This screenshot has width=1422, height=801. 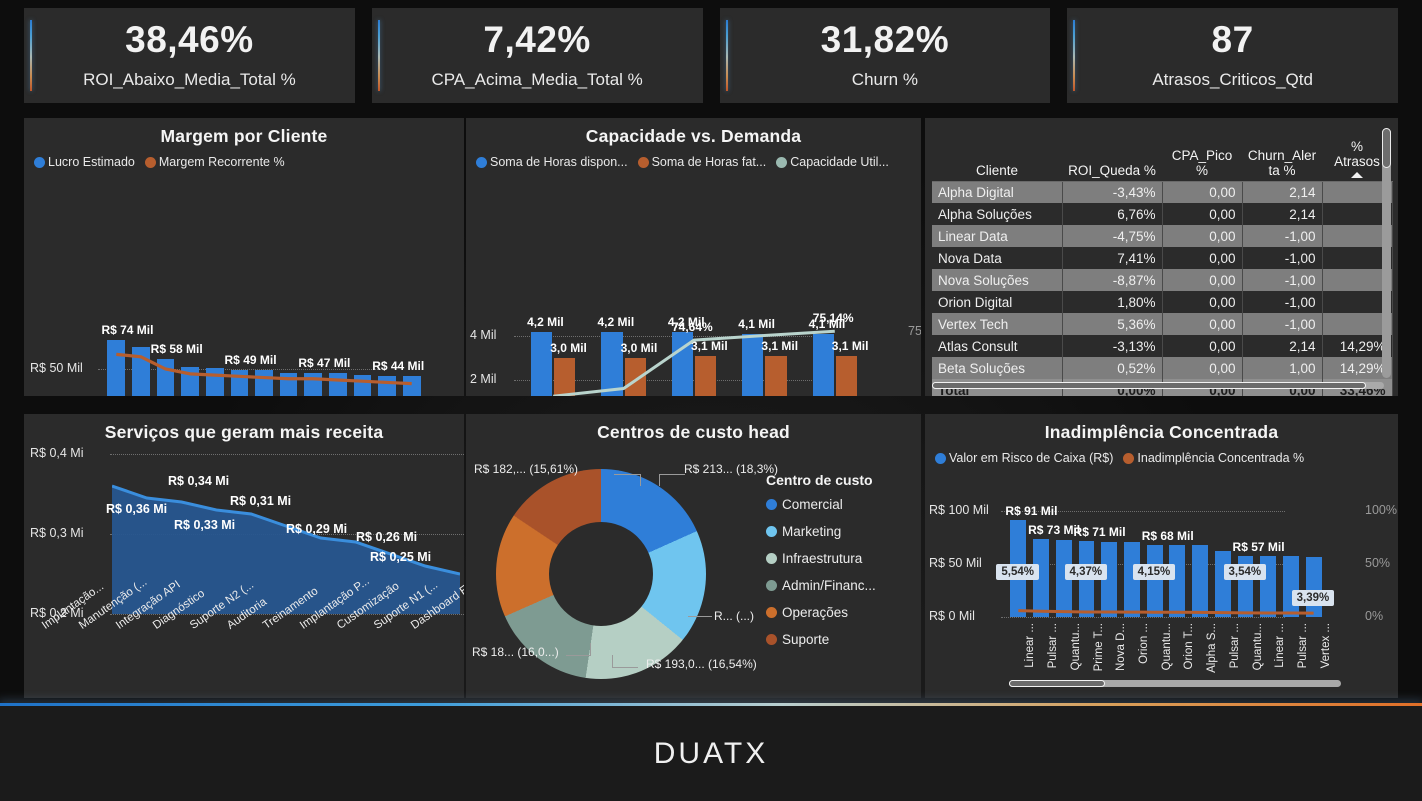 I want to click on table-row: Atlas Consult -3,13% 0,00 2,14 14,29%, so click(x=1162, y=346).